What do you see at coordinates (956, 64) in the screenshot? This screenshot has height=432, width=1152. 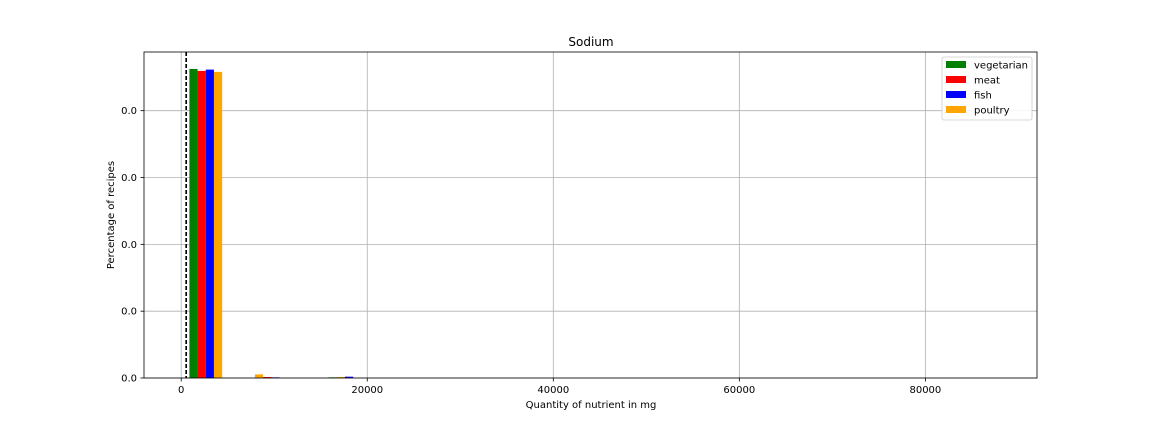 I see `legend-swatch-vegetarian` at bounding box center [956, 64].